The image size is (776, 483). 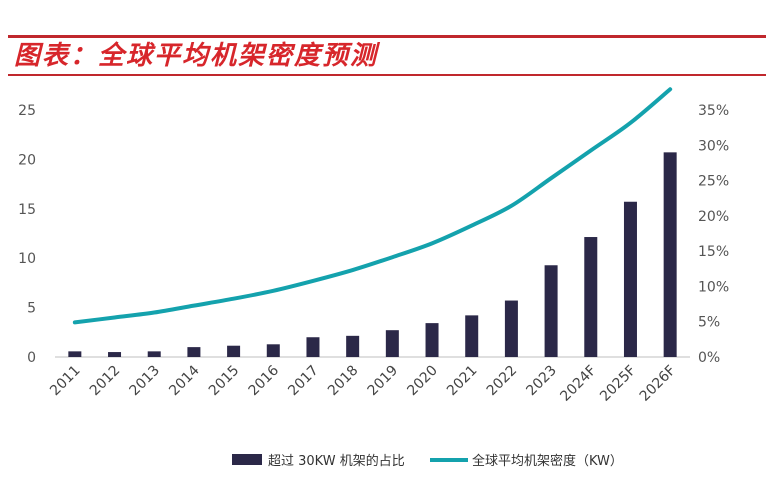 What do you see at coordinates (27, 160) in the screenshot?
I see `y-left-tick-label: 20` at bounding box center [27, 160].